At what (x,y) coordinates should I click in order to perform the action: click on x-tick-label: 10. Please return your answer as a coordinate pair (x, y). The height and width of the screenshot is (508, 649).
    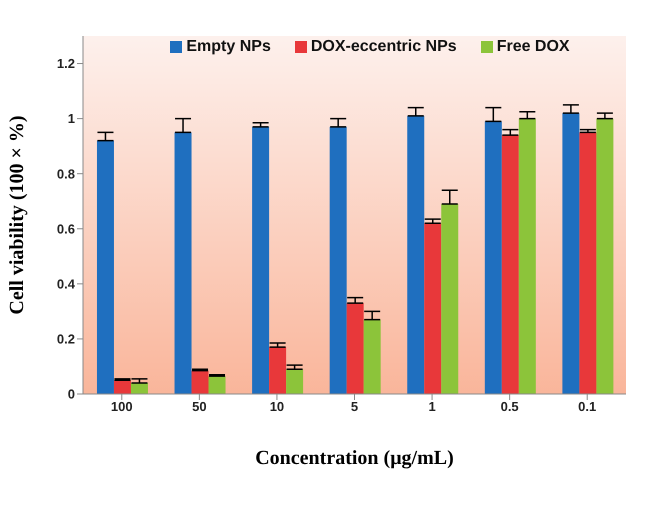
    Looking at the image, I should click on (277, 406).